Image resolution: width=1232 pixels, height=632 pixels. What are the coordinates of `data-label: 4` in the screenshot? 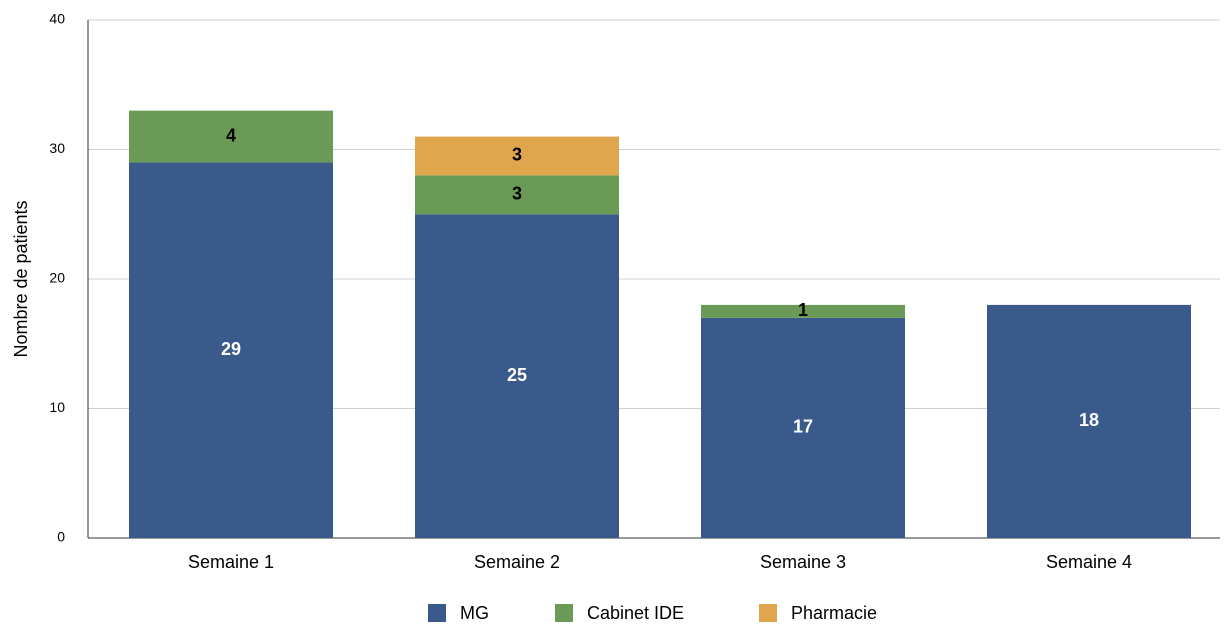 It's located at (231, 135).